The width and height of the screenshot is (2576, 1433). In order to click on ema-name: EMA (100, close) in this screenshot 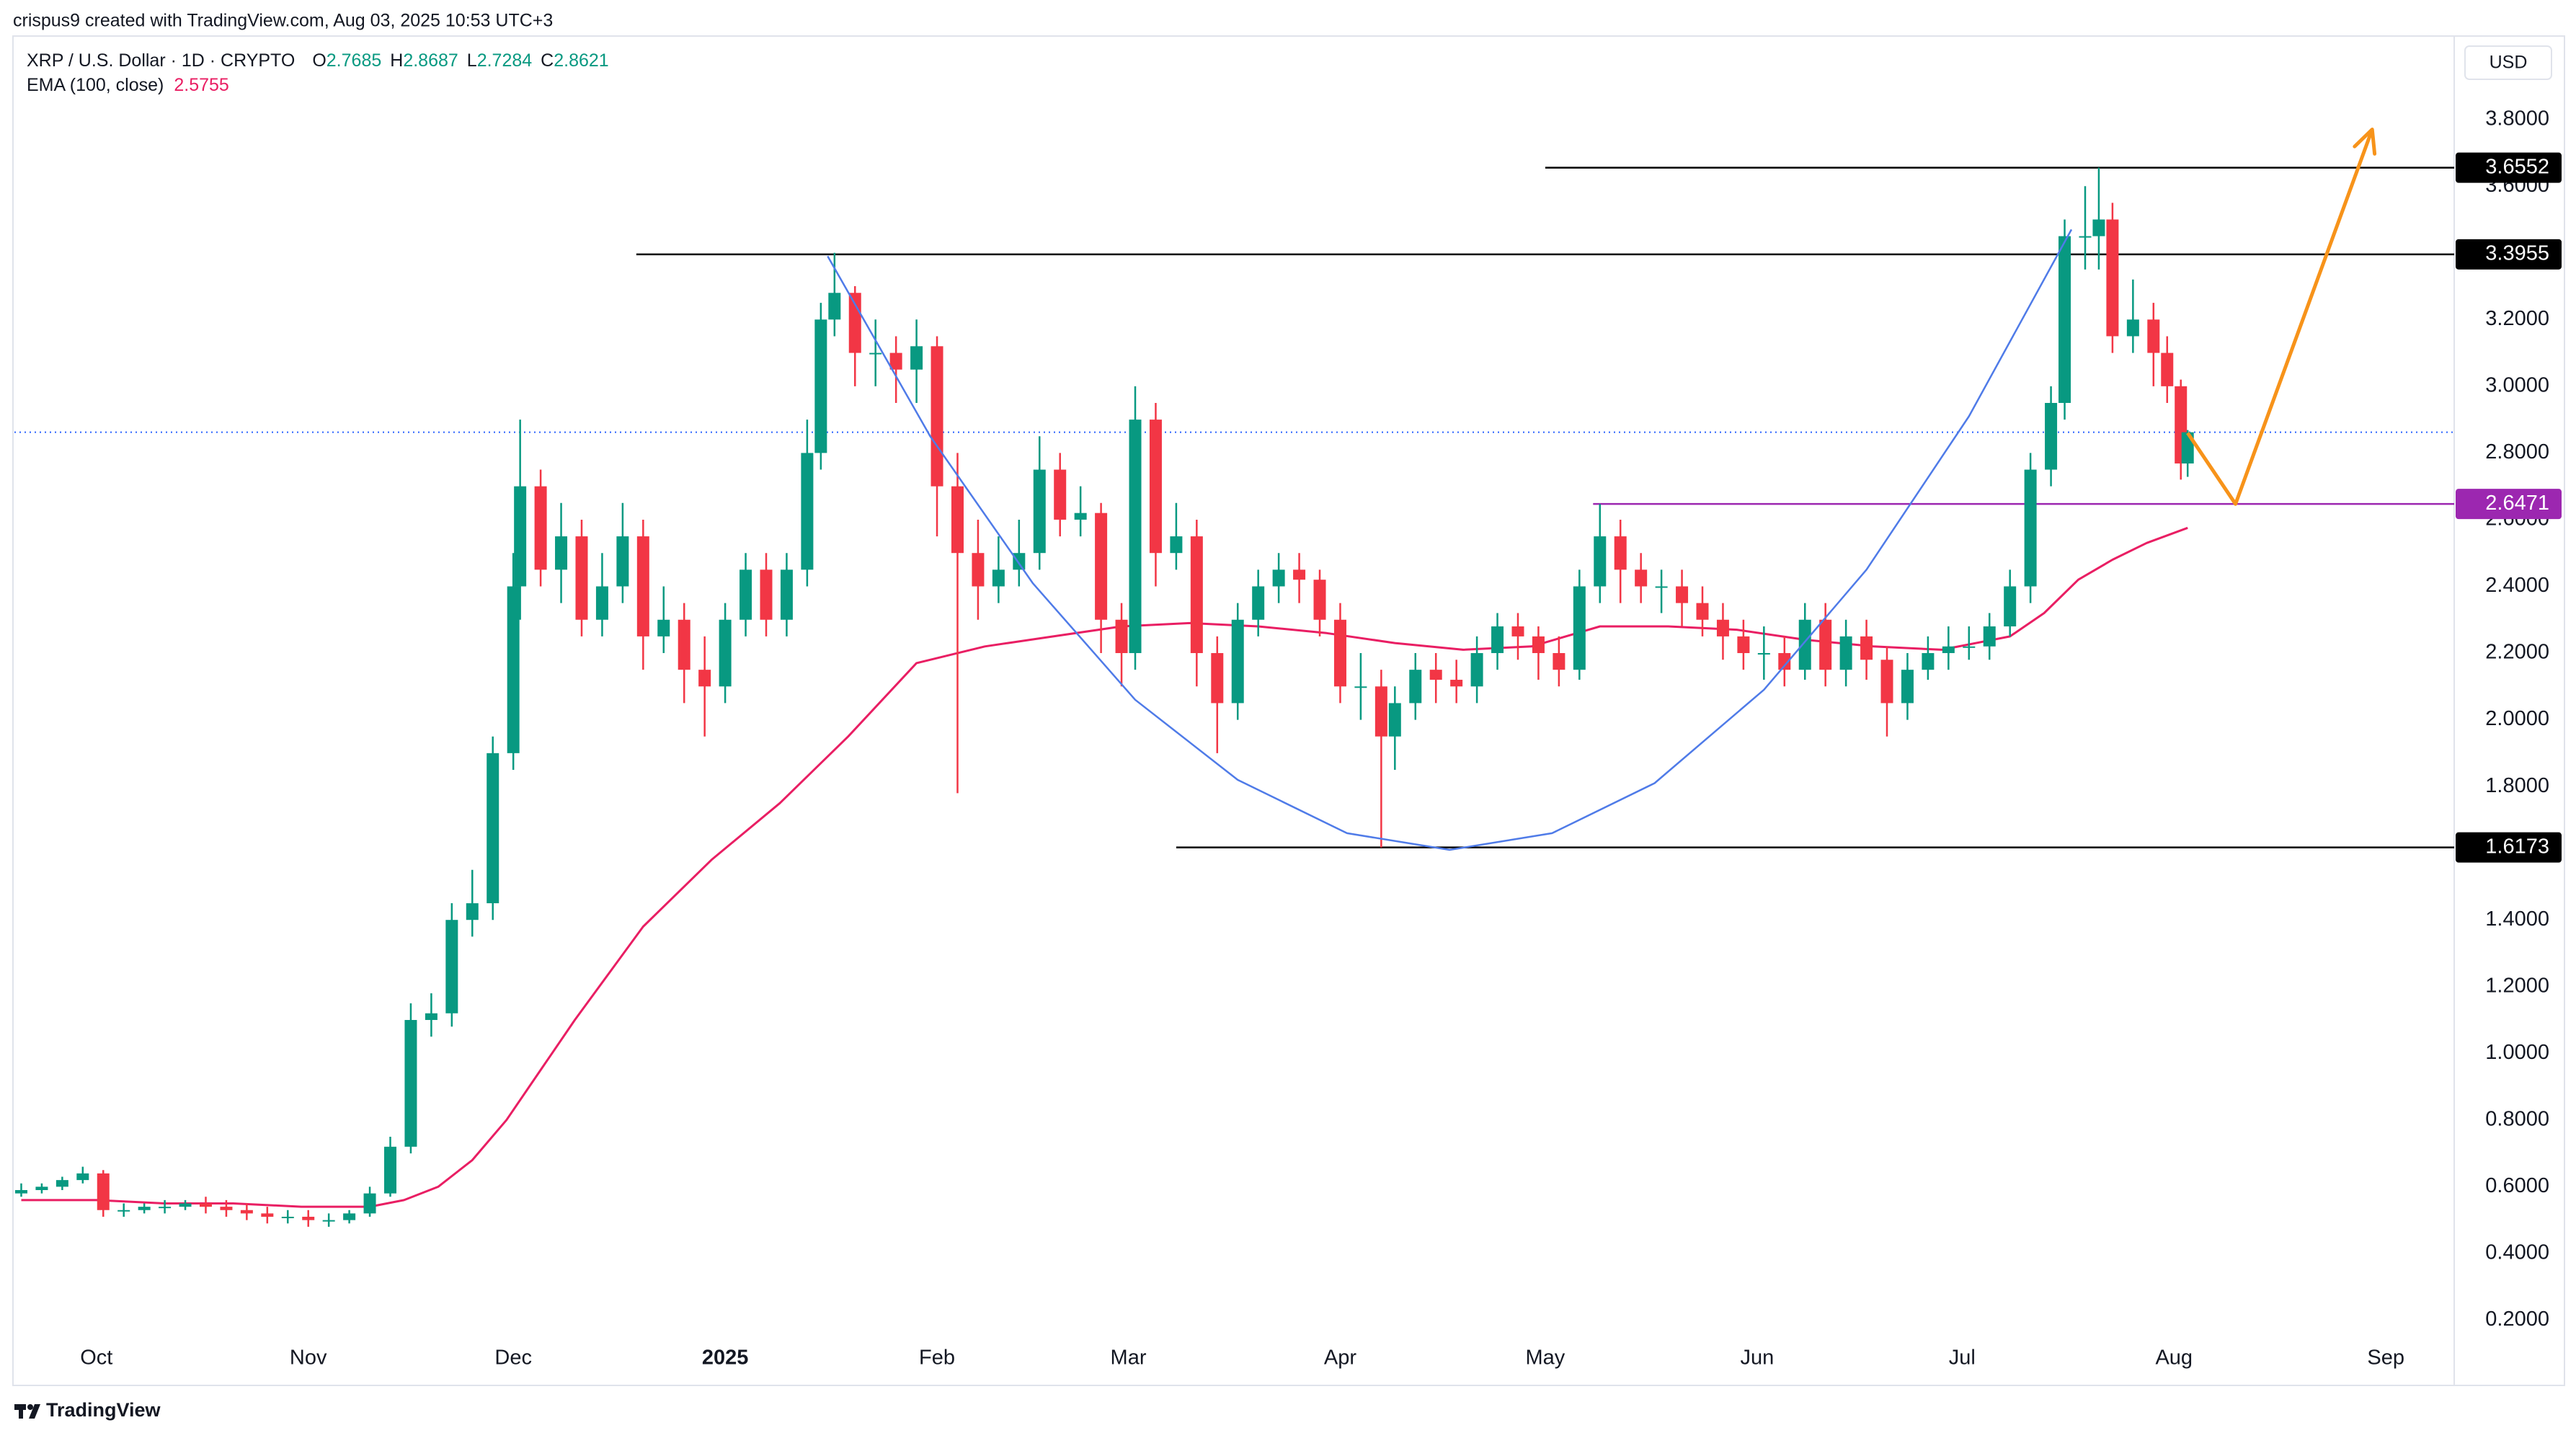, I will do `click(95, 85)`.